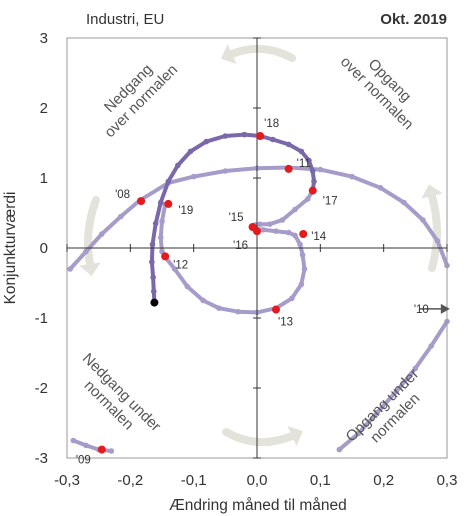 This screenshot has width=467, height=516. Describe the element at coordinates (271, 124) in the screenshot. I see `year-label-18: '18` at that location.